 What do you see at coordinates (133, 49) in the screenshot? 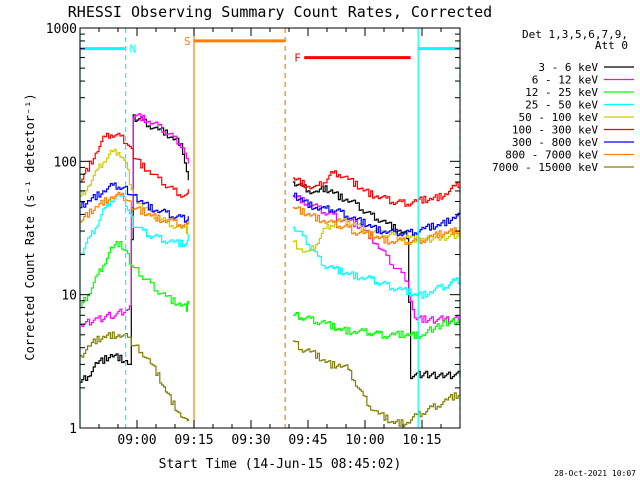
I see `annotation-label-1: N` at bounding box center [133, 49].